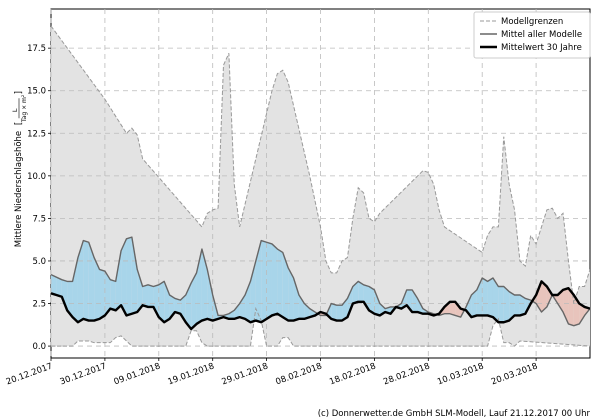 This screenshot has width=600, height=420. What do you see at coordinates (36, 177) in the screenshot?
I see `y-tick-label: 10.0` at bounding box center [36, 177].